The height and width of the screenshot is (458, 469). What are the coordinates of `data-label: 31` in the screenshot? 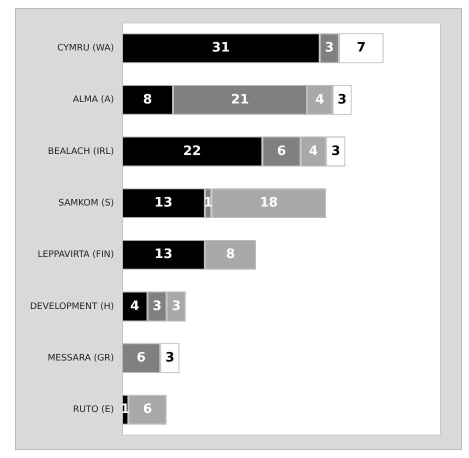 It's located at (221, 48).